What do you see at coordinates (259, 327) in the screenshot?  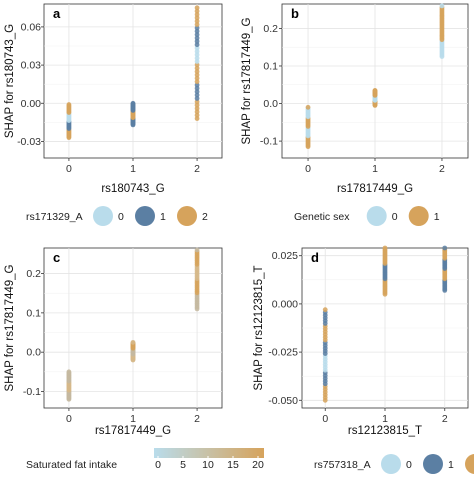 I see `y-axis-title: SHAP for rs12123815_T` at bounding box center [259, 327].